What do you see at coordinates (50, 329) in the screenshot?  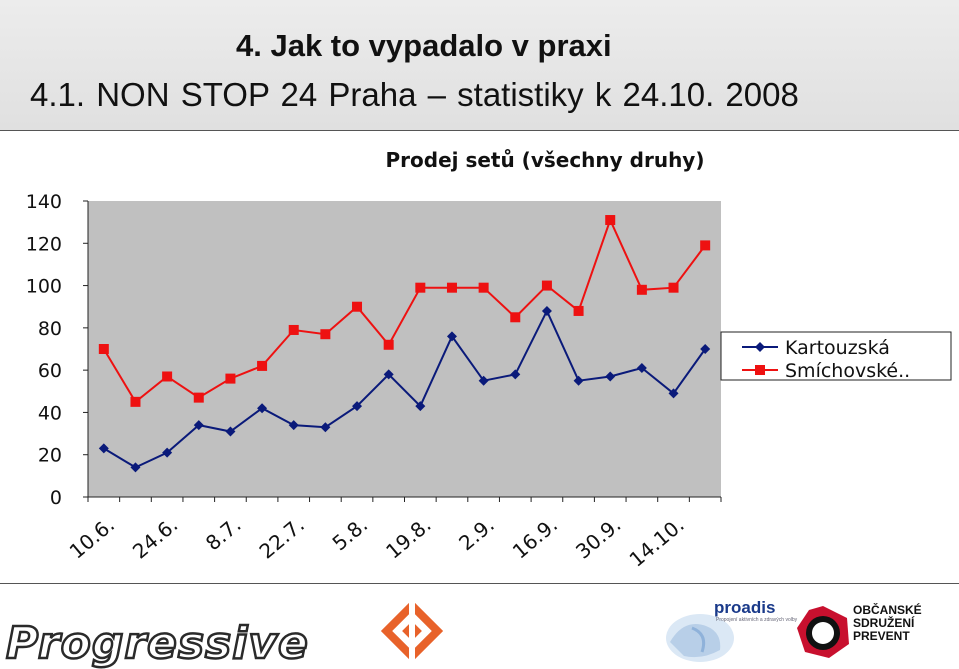 I see `y-tick-label: 80` at bounding box center [50, 329].